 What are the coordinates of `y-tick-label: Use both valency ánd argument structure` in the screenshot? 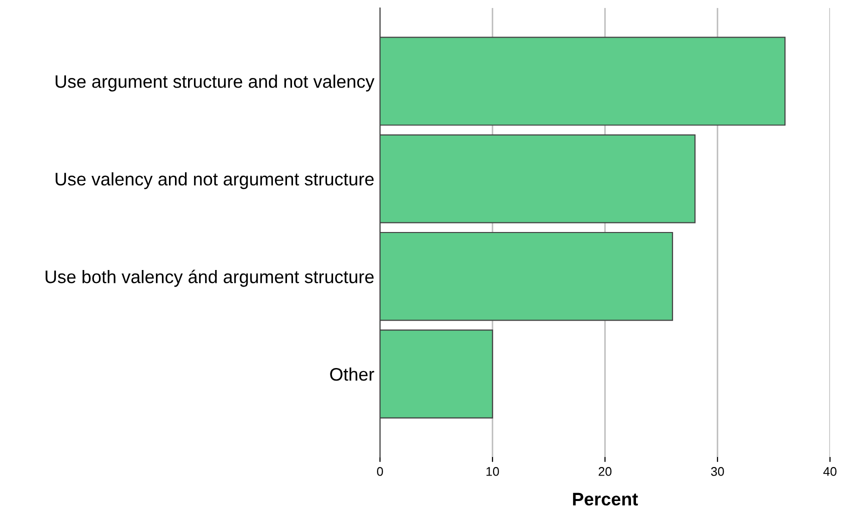 It's located at (210, 278).